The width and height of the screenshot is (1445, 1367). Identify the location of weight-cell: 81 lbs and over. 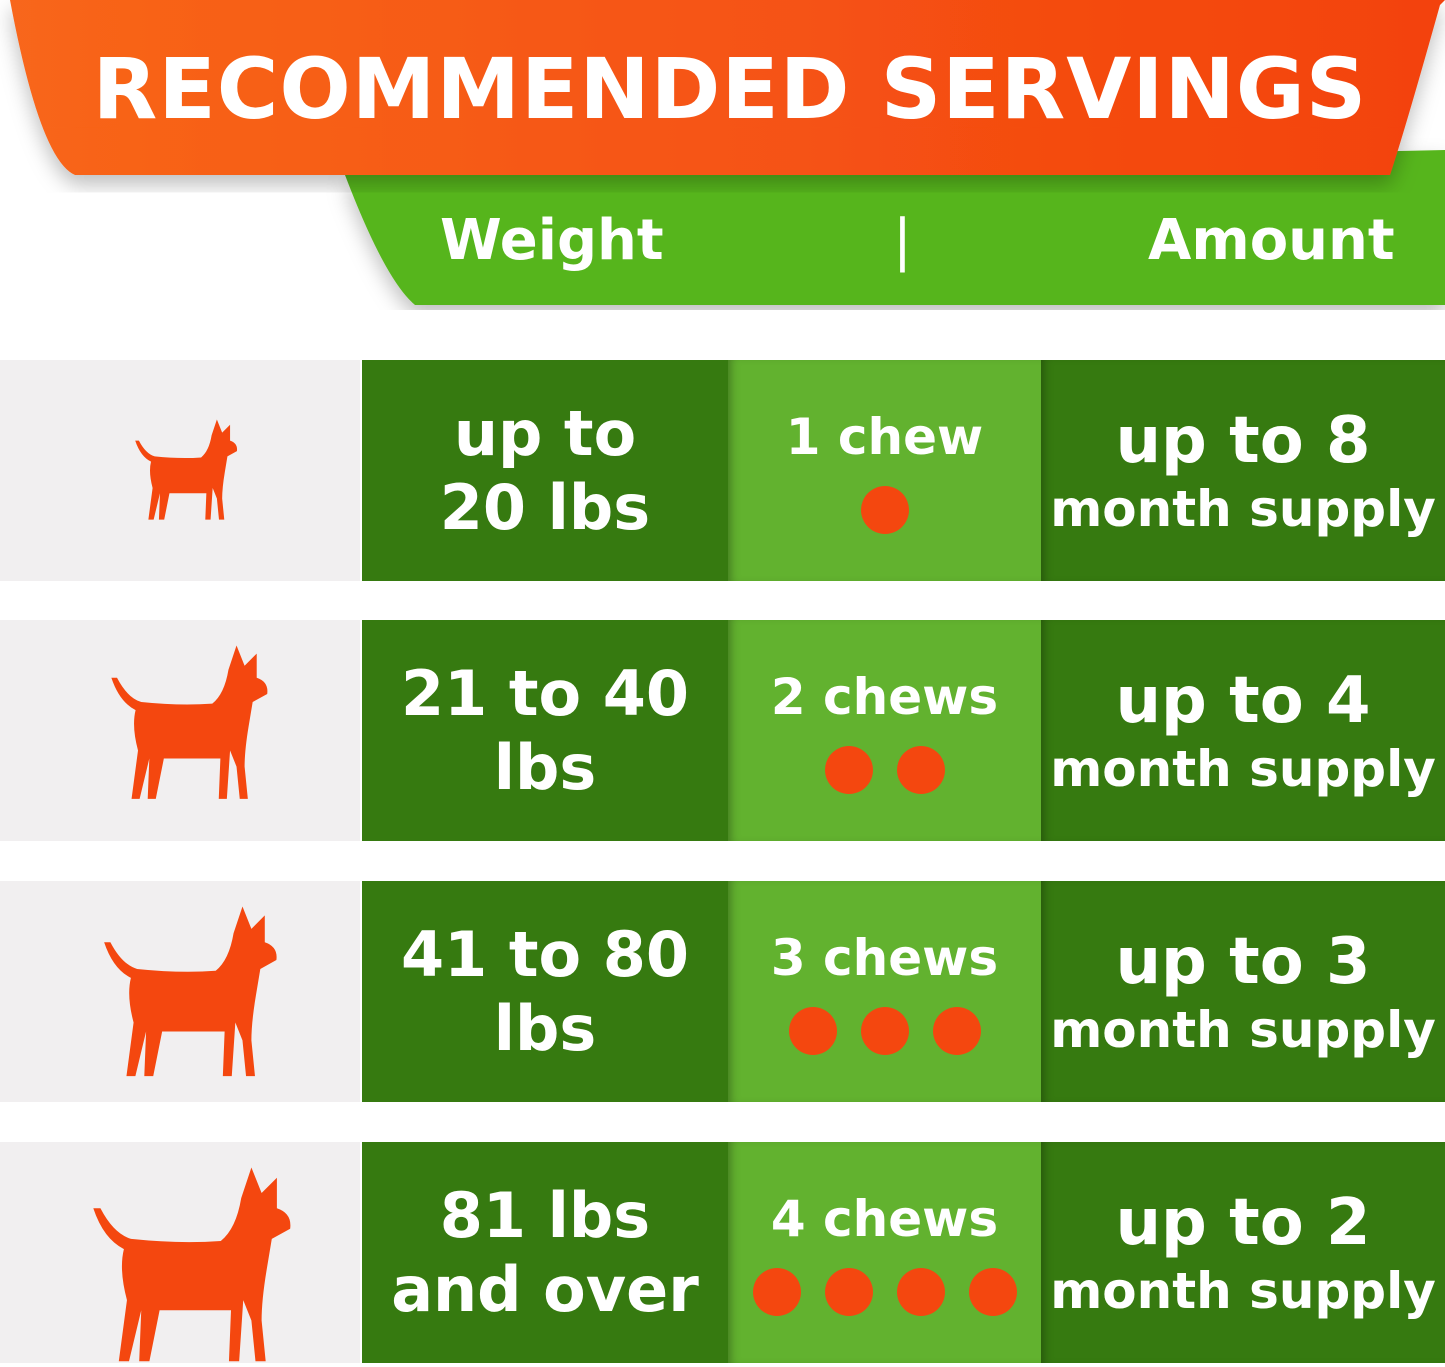
(545, 1252).